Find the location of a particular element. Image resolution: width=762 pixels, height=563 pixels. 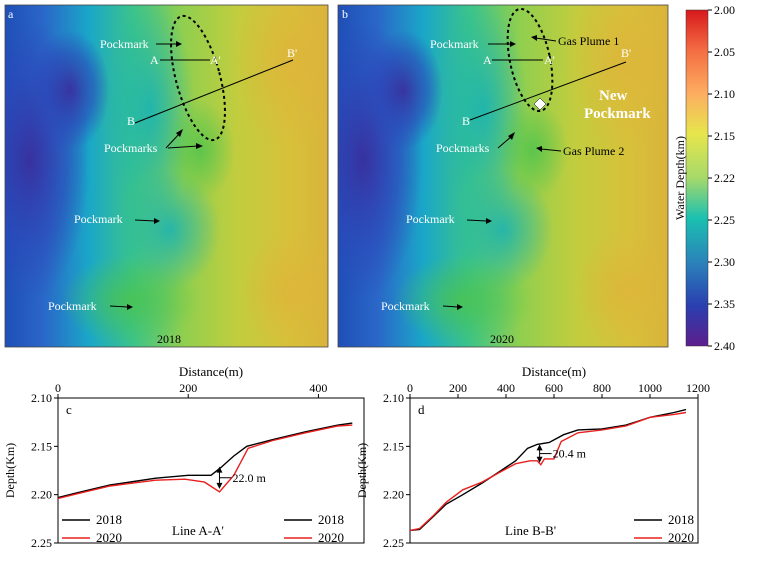

label-pockmark-low-2020: Pockmark is located at coordinates (405, 306).